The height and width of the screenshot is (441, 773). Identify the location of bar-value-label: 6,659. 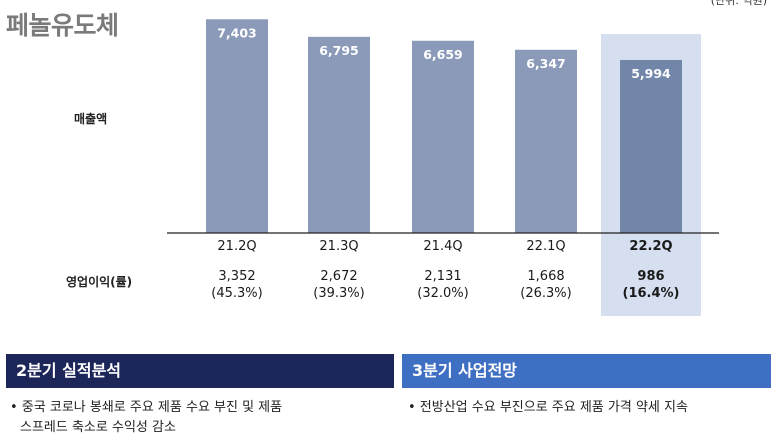
(443, 54).